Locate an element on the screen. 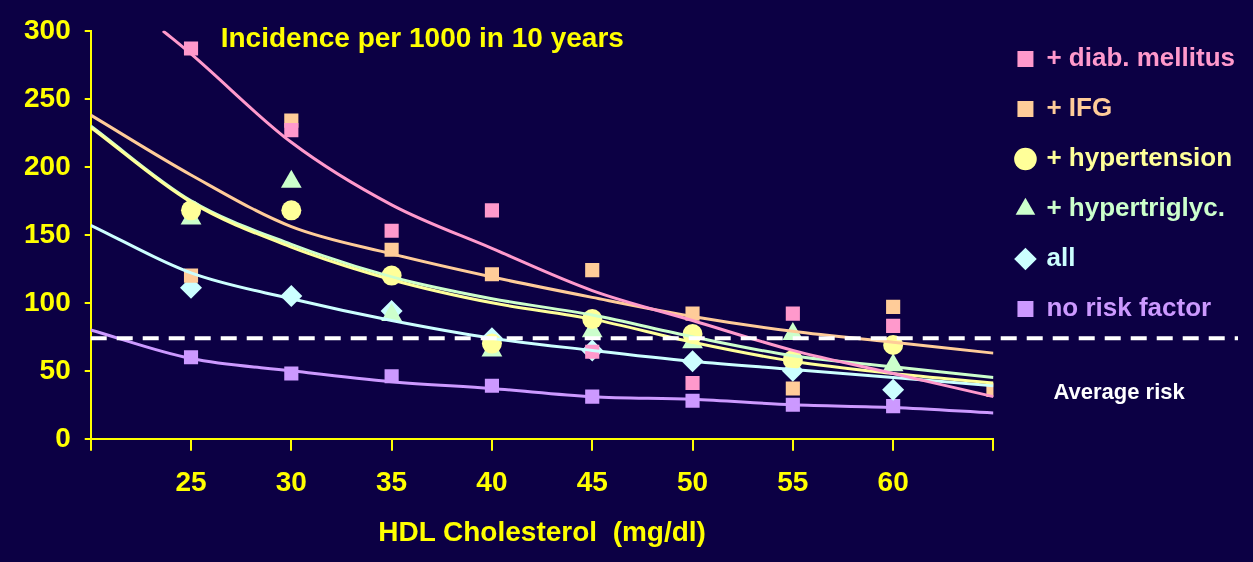 The height and width of the screenshot is (562, 1253). y-tick-label: 150 is located at coordinates (47, 233).